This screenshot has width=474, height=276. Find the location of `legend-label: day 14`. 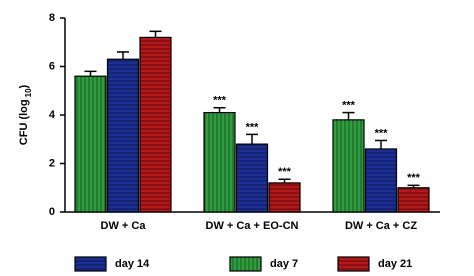

legend-label: day 14 is located at coordinates (132, 264).